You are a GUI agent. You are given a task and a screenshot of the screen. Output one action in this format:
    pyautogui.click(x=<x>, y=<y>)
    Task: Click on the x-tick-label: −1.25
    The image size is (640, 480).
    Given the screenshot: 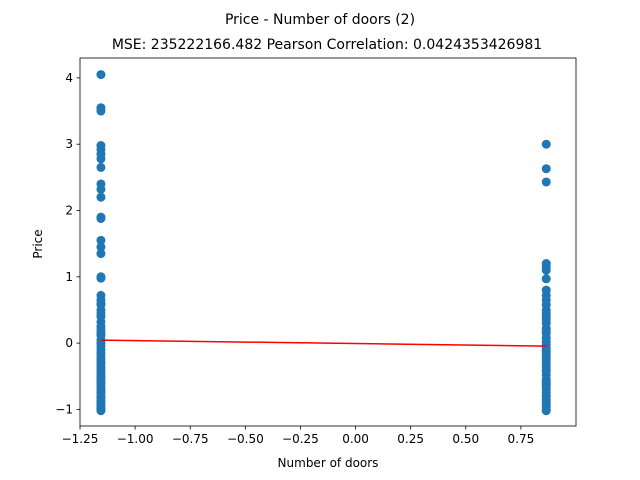 What is the action you would take?
    pyautogui.click(x=80, y=439)
    